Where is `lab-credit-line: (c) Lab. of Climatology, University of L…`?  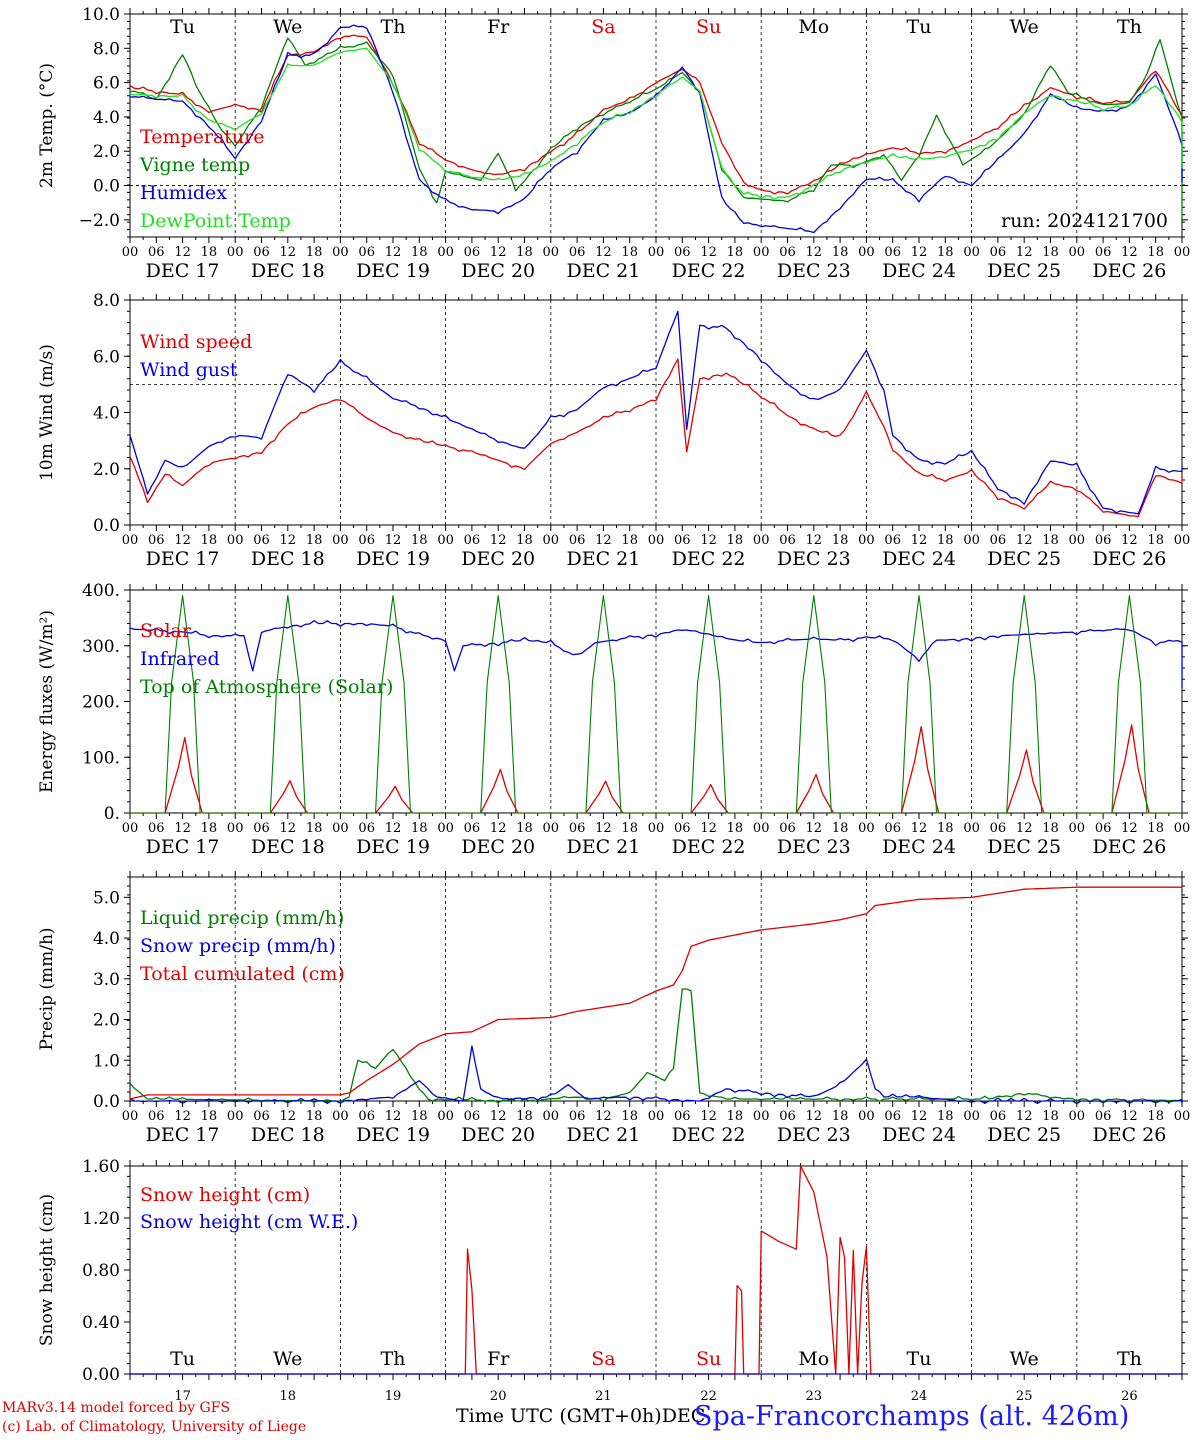
lab-credit-line: (c) Lab. of Climatology, University of L… is located at coordinates (154, 1427).